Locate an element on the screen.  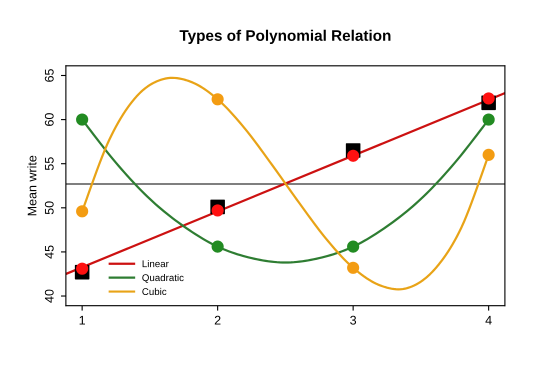
chart-title: Types of Polynomial Relation is located at coordinates (285, 37).